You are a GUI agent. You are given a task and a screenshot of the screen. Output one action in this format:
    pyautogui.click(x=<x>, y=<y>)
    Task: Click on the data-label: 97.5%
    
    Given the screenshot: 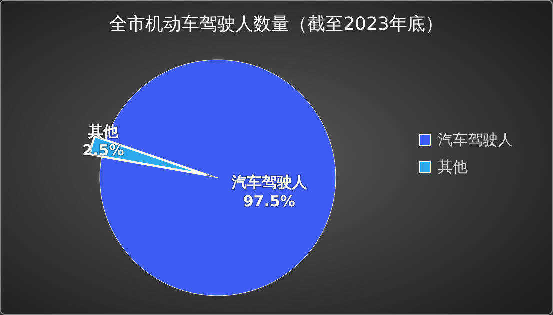 What is the action you would take?
    pyautogui.click(x=269, y=201)
    